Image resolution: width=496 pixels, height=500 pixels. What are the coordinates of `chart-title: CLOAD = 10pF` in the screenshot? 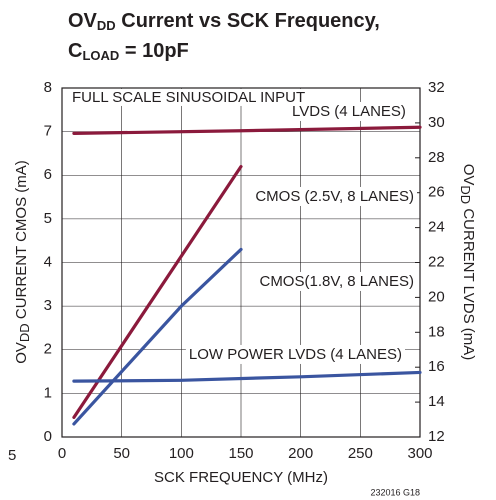 It's located at (128, 51).